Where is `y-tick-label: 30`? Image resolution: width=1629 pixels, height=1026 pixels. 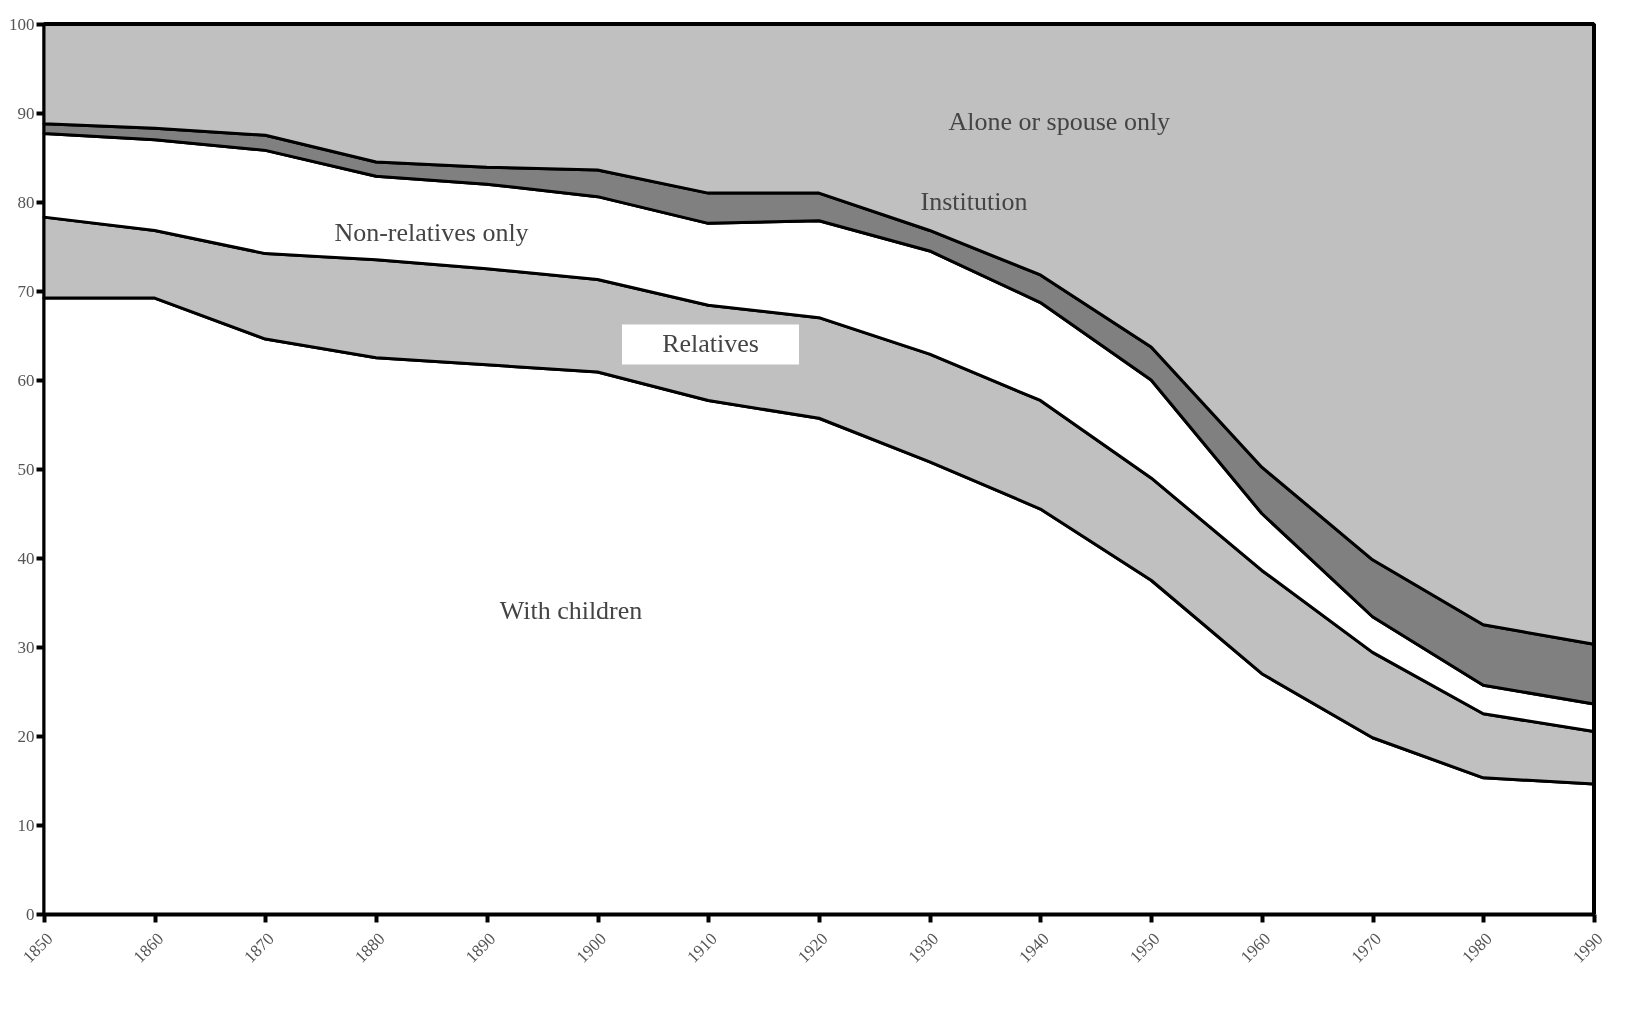
y-tick-label: 30 is located at coordinates (26, 647).